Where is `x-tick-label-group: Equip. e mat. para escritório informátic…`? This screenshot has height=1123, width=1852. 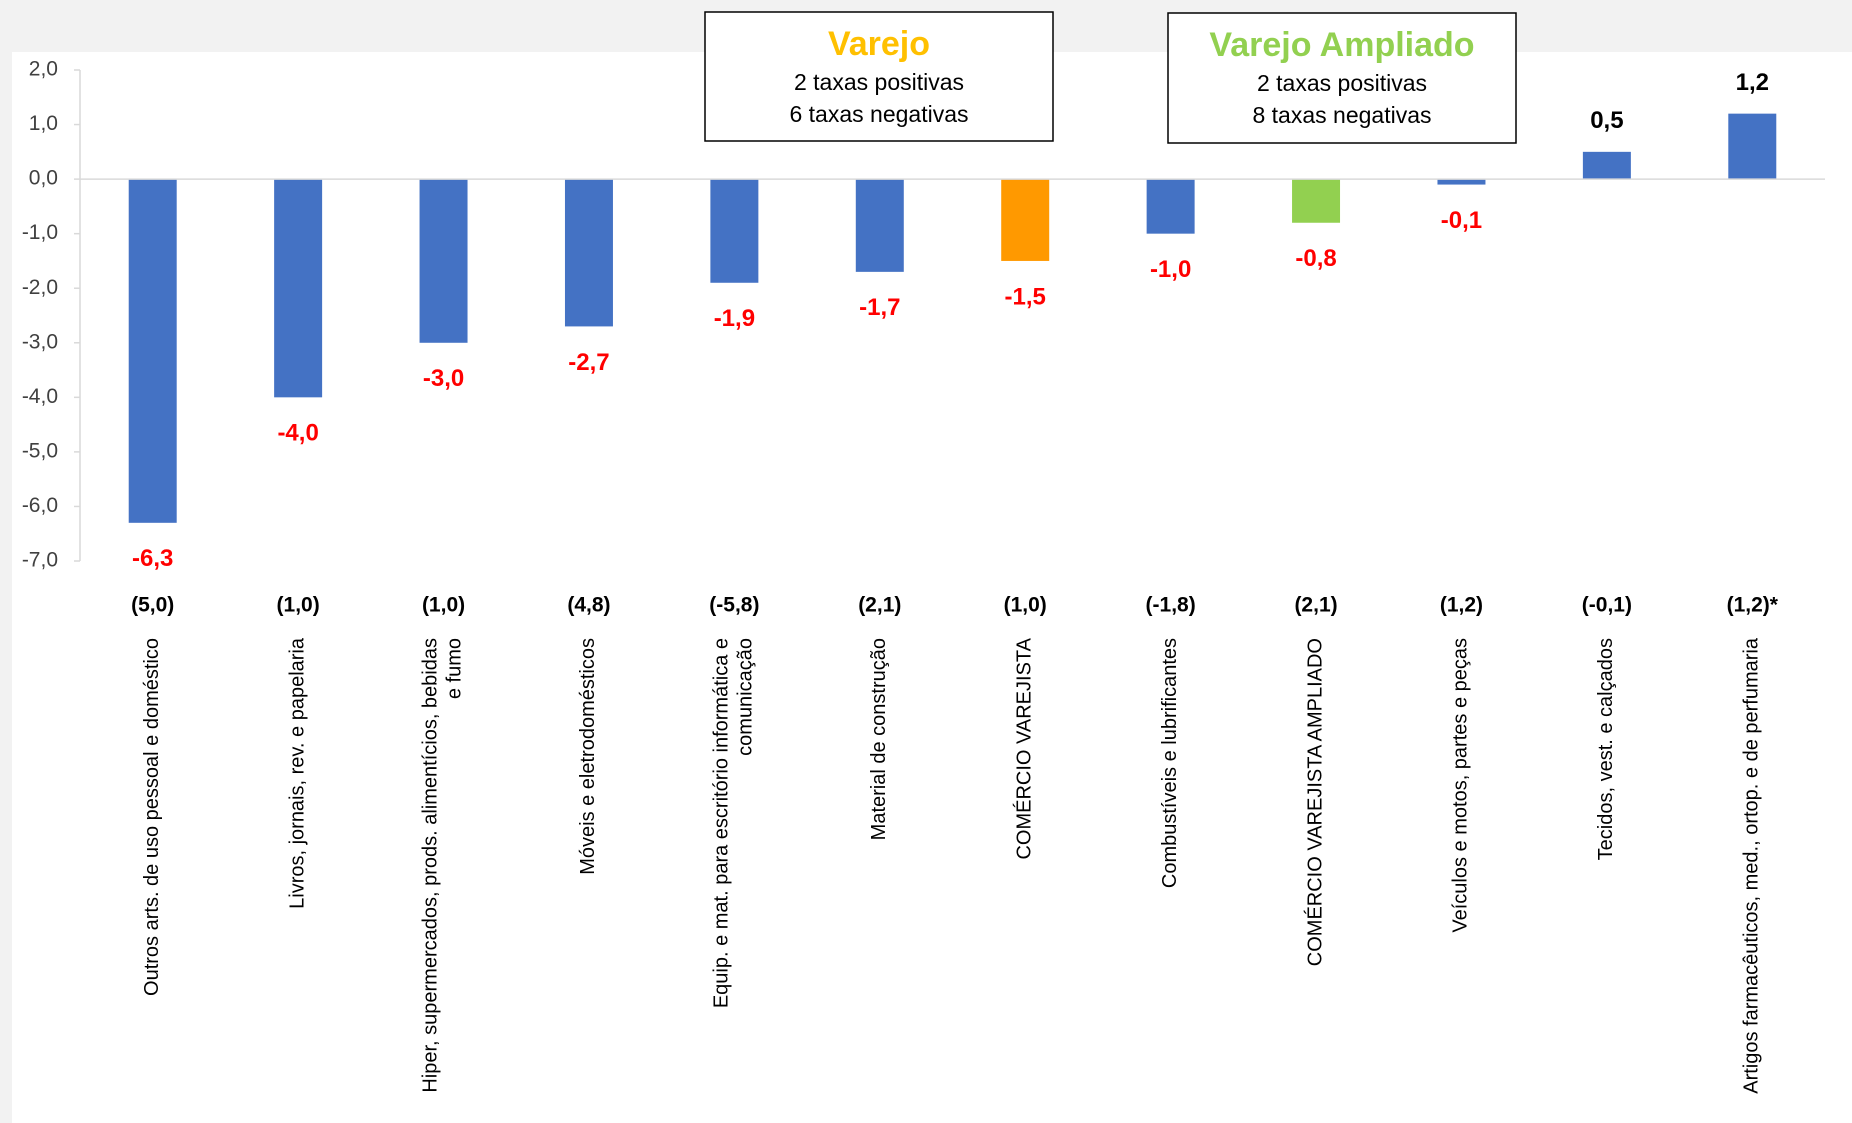 x-tick-label-group: Equip. e mat. para escritório informátic… is located at coordinates (734, 823).